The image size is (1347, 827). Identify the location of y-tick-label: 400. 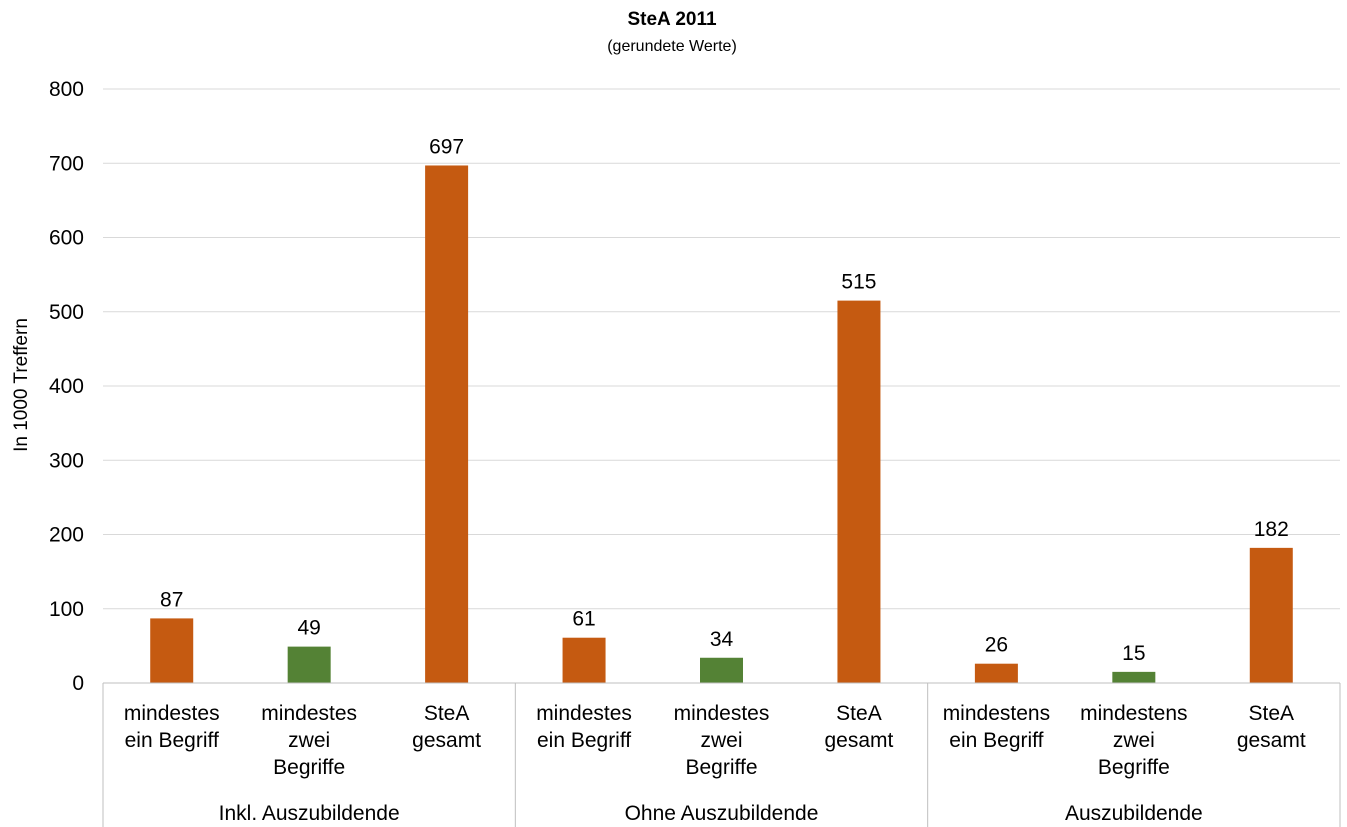
(66, 386).